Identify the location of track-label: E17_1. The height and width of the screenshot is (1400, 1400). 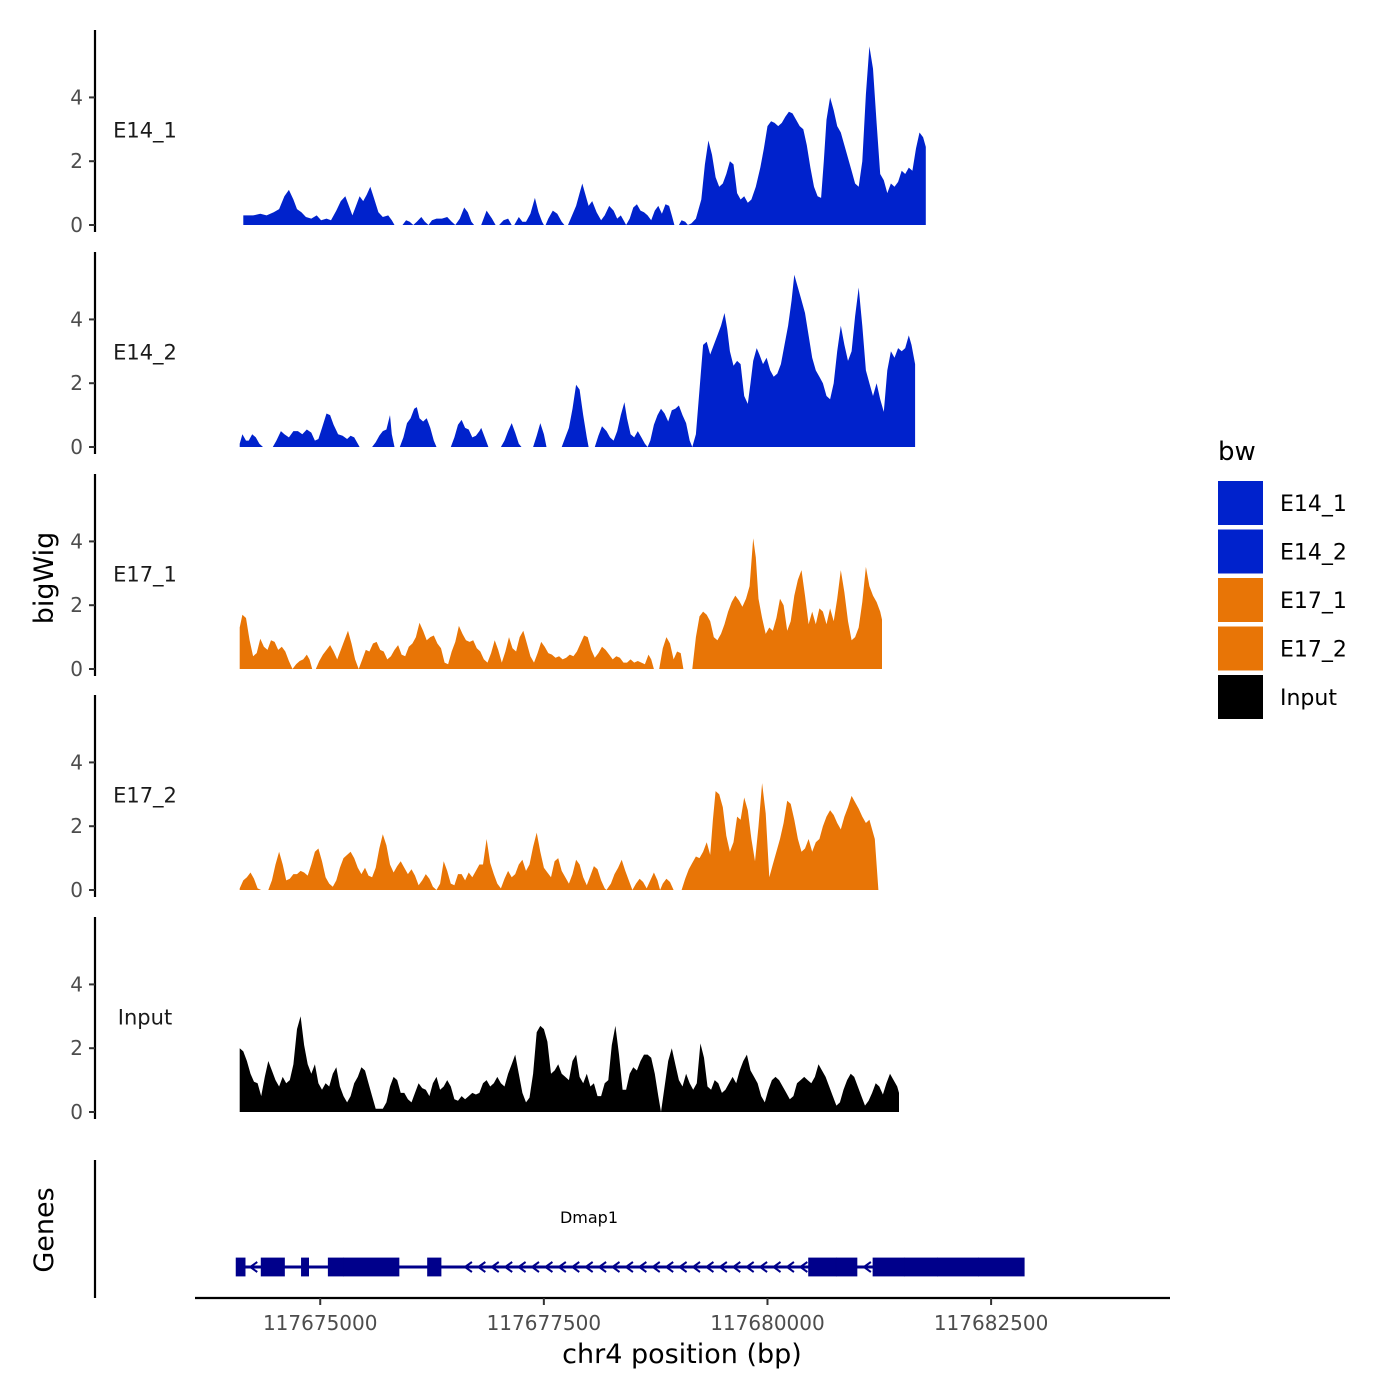
(145, 574).